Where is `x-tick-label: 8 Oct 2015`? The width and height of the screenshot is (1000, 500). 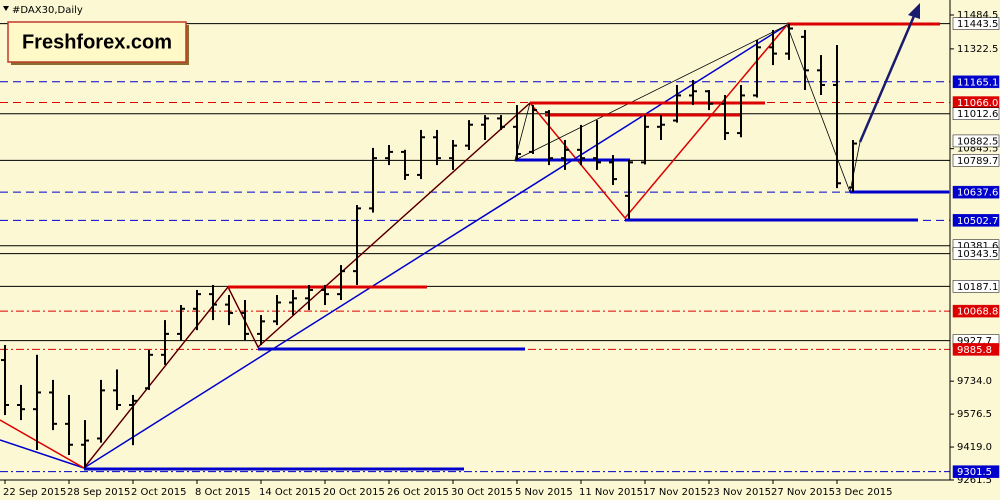 x-tick-label: 8 Oct 2015 is located at coordinates (222, 492).